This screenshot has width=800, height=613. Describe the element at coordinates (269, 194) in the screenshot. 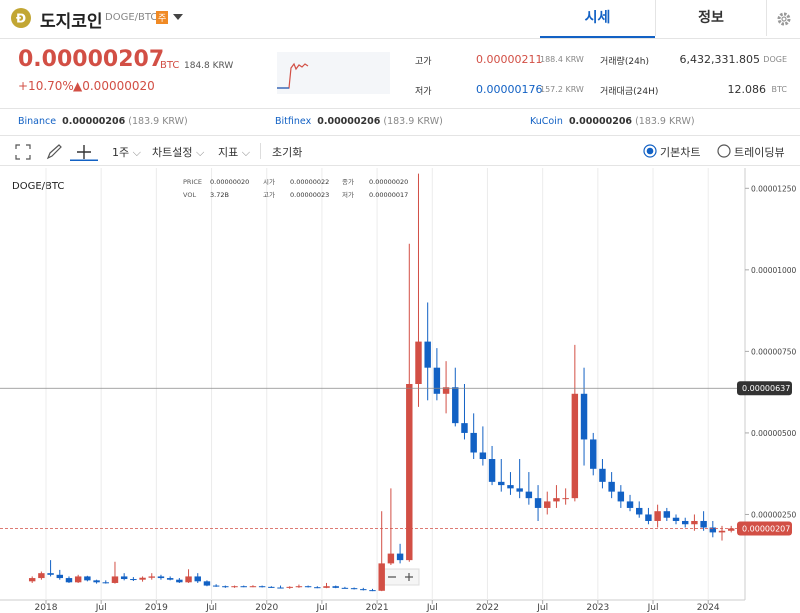

I see `info-label: 고가` at that location.